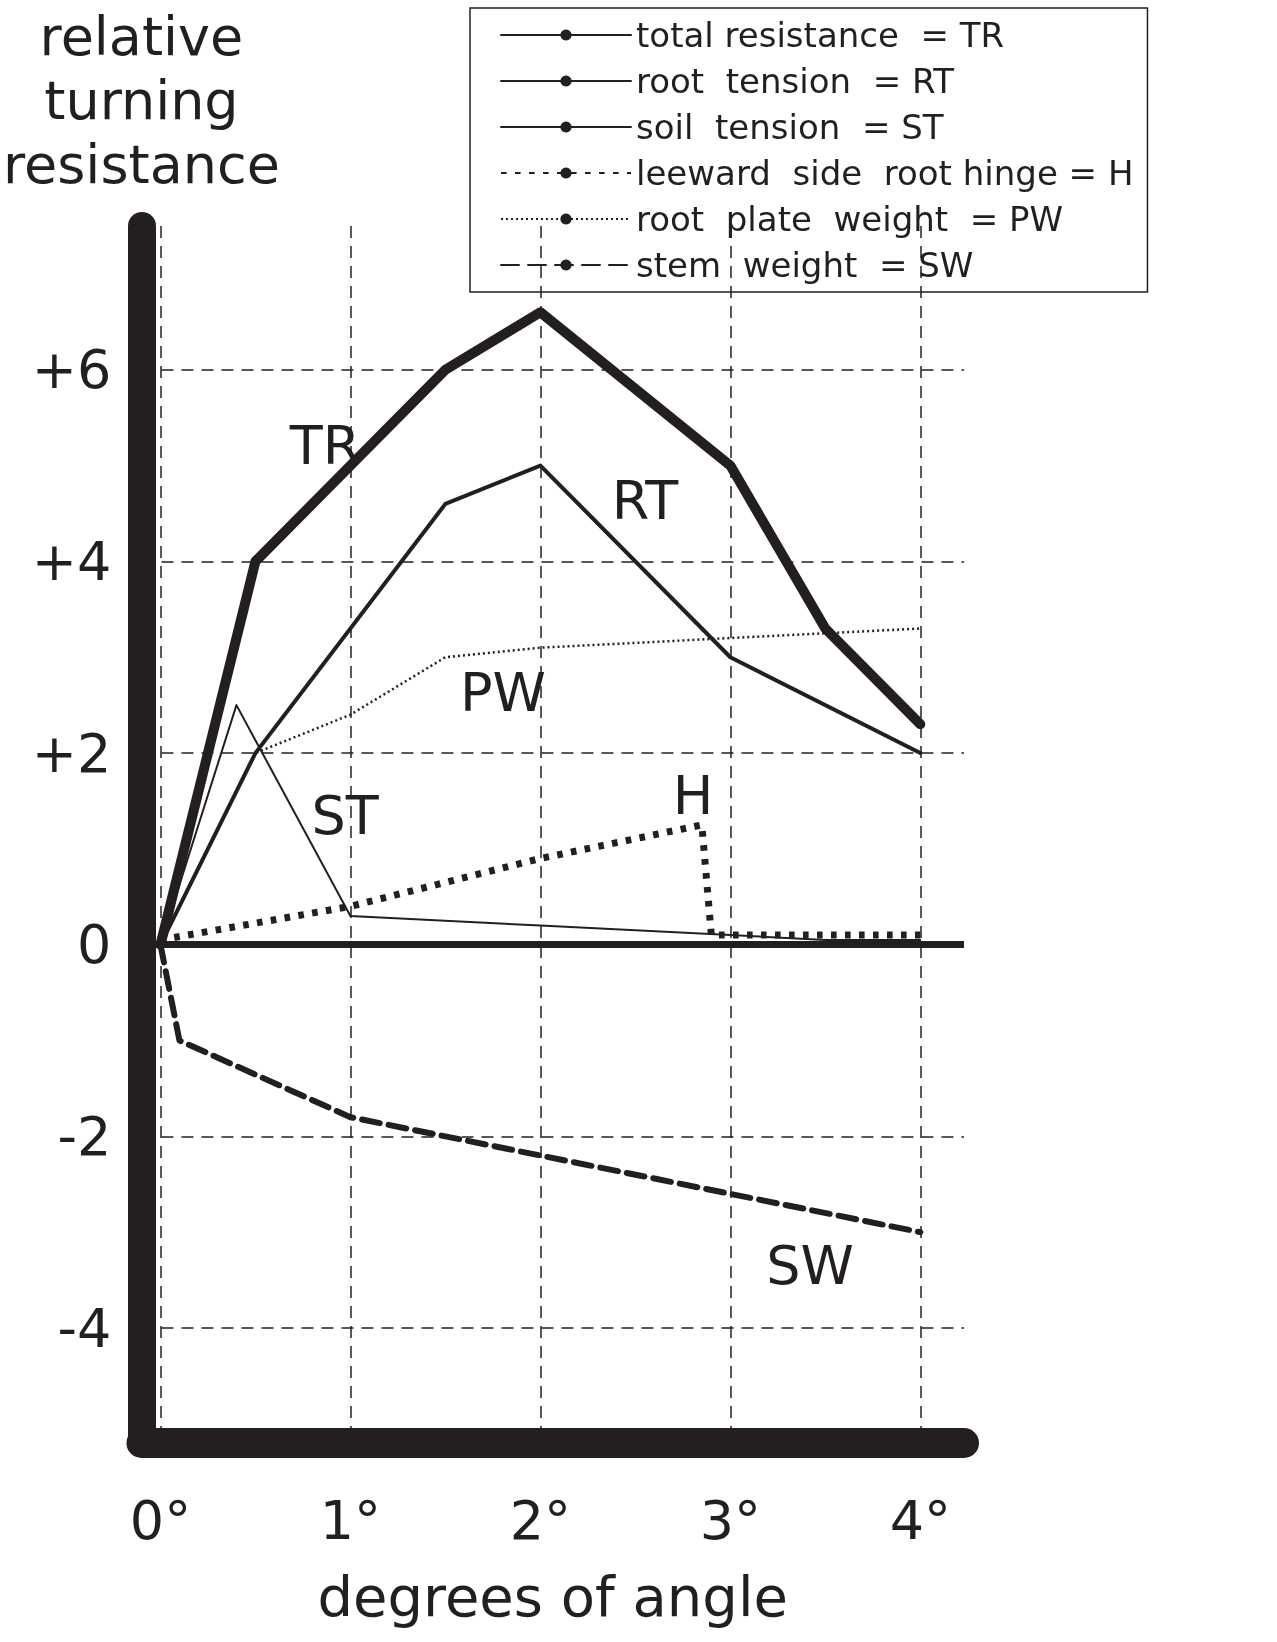 The width and height of the screenshot is (1277, 1642). I want to click on y-tick-label: +6, so click(71, 370).